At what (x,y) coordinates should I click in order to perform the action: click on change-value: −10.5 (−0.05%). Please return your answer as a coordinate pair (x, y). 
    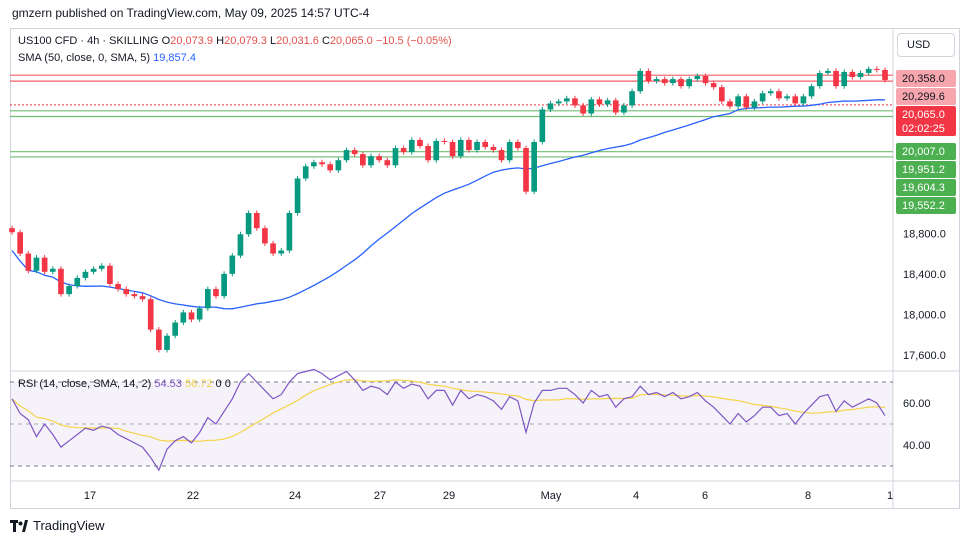
    Looking at the image, I should click on (413, 41).